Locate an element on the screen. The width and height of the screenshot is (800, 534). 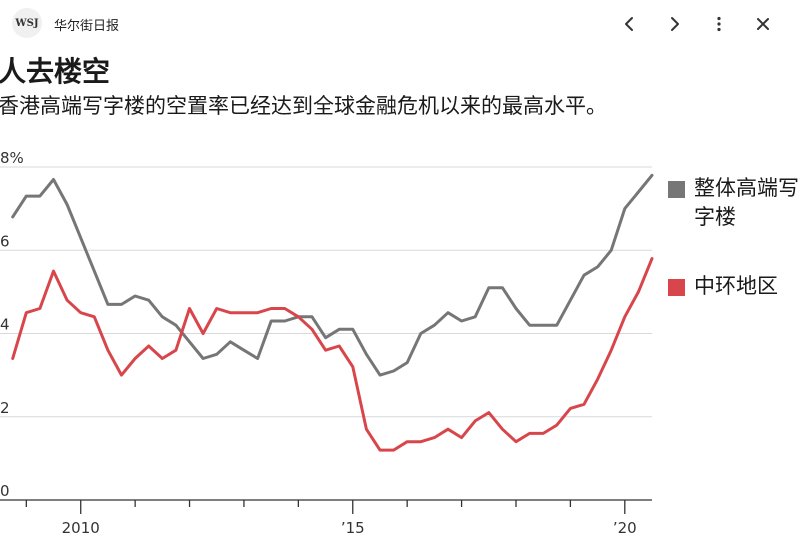
legend-item-central: 中环地区 is located at coordinates (734, 286).